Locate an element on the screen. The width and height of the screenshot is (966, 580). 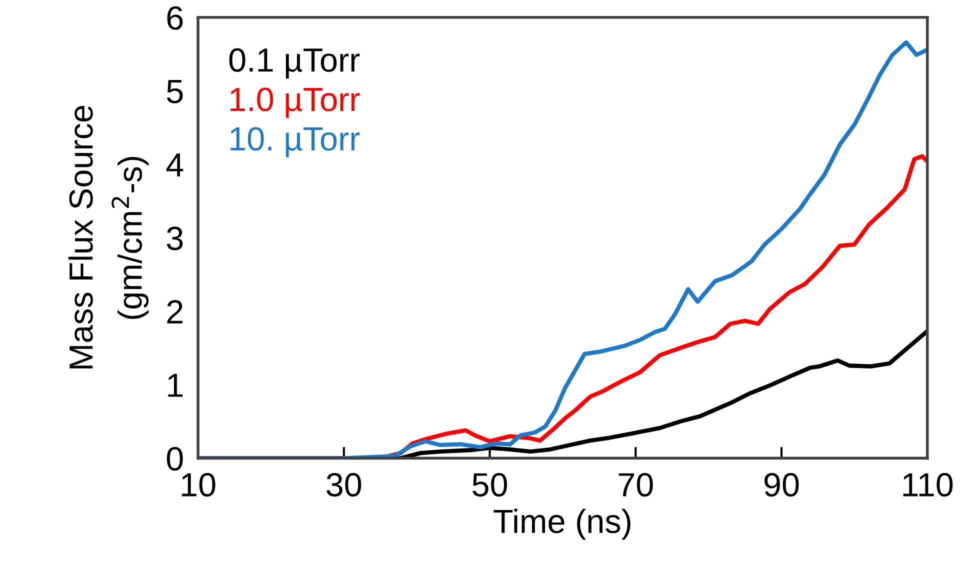
x-tick-label: 110 is located at coordinates (928, 484).